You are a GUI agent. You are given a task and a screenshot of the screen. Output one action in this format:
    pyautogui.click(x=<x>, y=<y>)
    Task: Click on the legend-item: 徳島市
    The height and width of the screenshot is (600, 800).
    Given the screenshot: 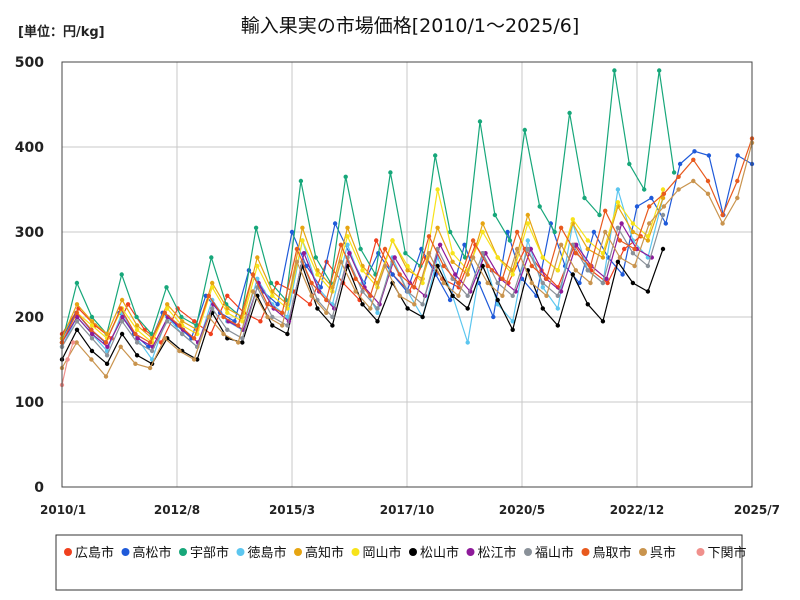 What is the action you would take?
    pyautogui.click(x=261, y=553)
    